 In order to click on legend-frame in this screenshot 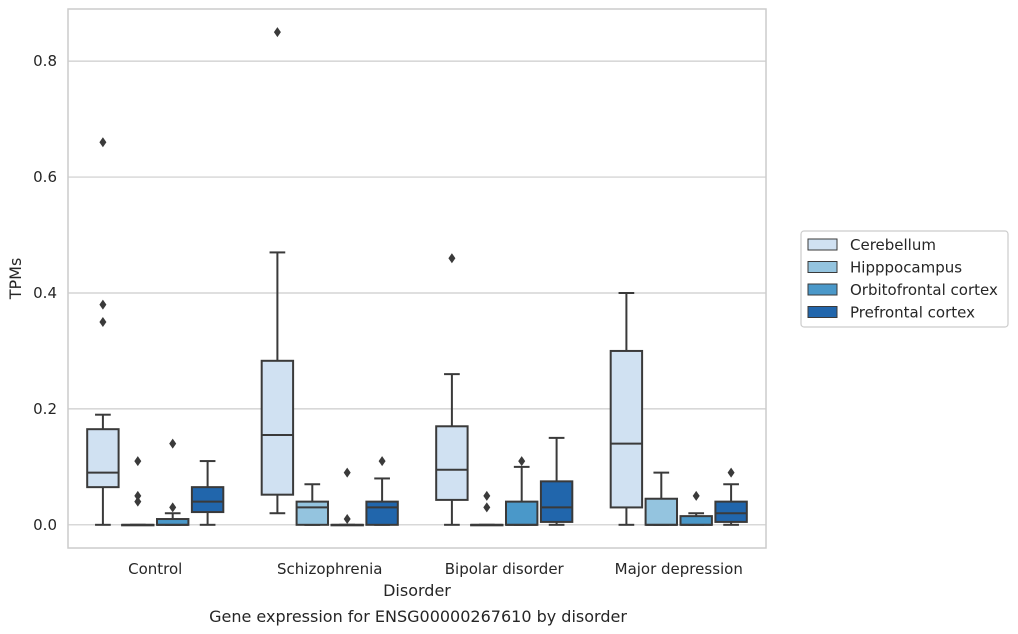, I will do `click(904, 279)`.